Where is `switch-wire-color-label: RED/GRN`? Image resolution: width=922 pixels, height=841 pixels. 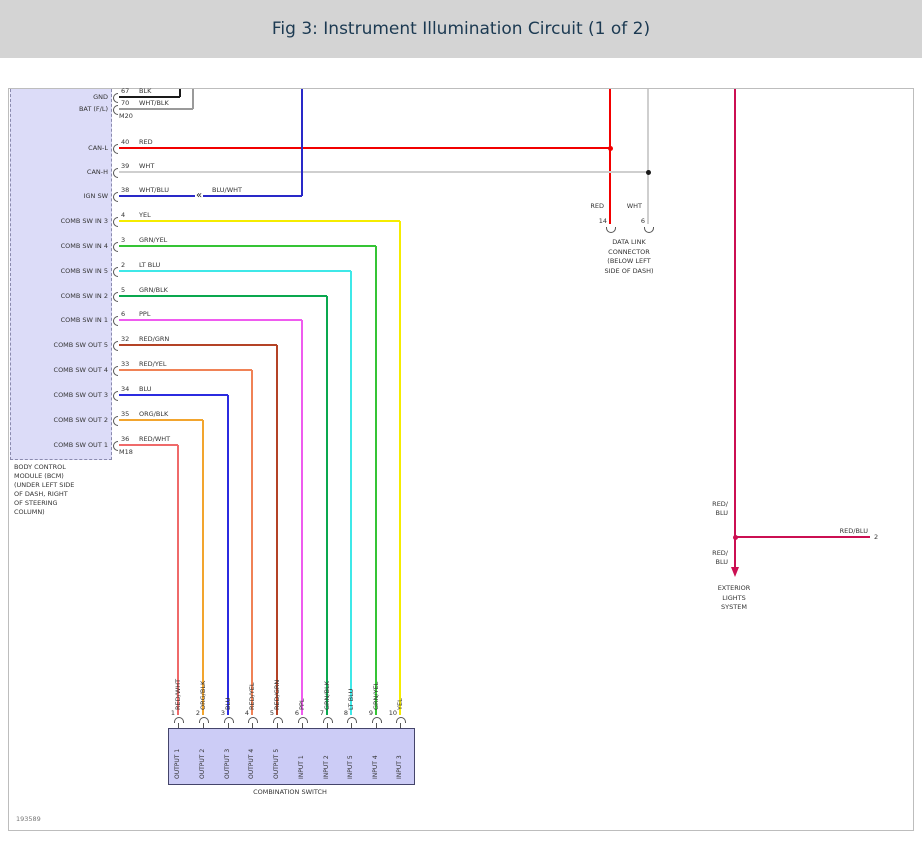 switch-wire-color-label: RED/GRN is located at coordinates (277, 694).